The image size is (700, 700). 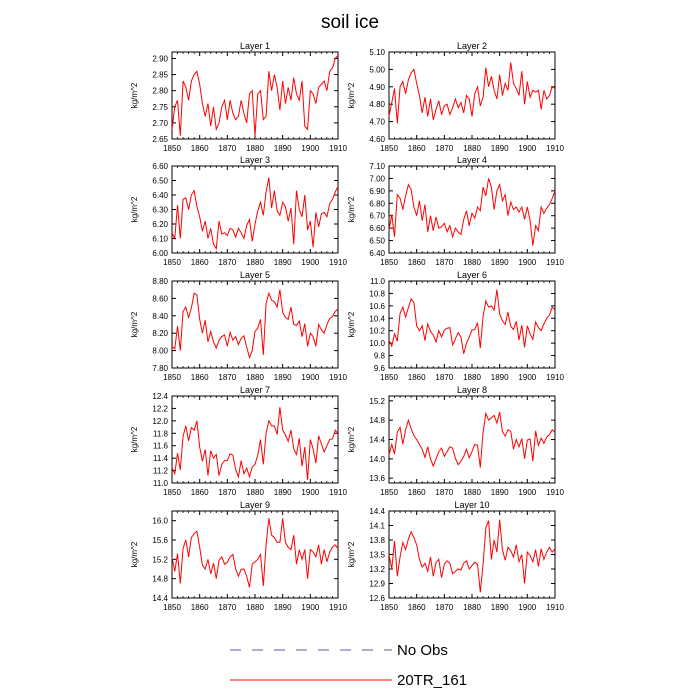 I want to click on y-tick-label: 8.60, so click(x=160, y=298).